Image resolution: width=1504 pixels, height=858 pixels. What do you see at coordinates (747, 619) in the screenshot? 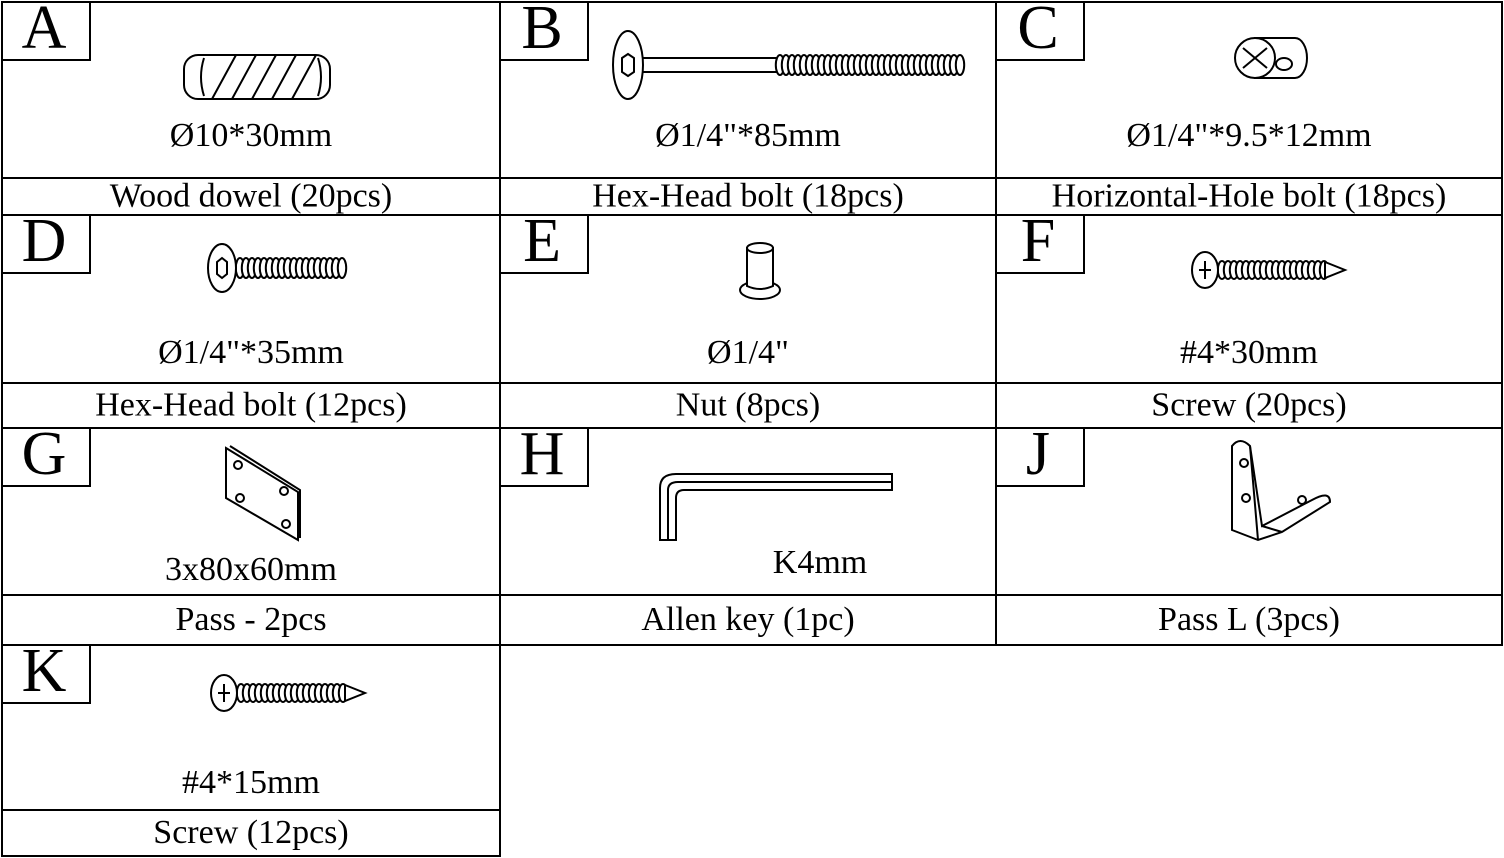
I see `part-name: Allen key (1pc)` at bounding box center [747, 619].